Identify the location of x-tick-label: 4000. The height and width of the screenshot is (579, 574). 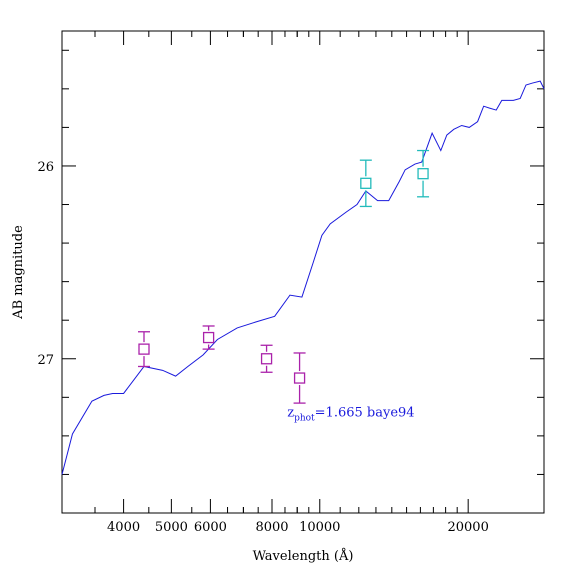
(123, 527).